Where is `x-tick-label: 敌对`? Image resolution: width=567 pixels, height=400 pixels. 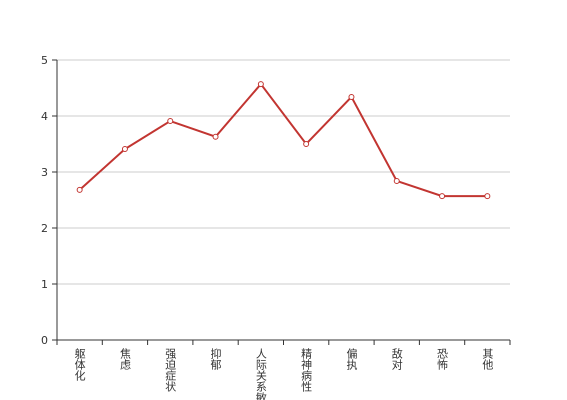
x-tick-label: 敌对 is located at coordinates (396, 358).